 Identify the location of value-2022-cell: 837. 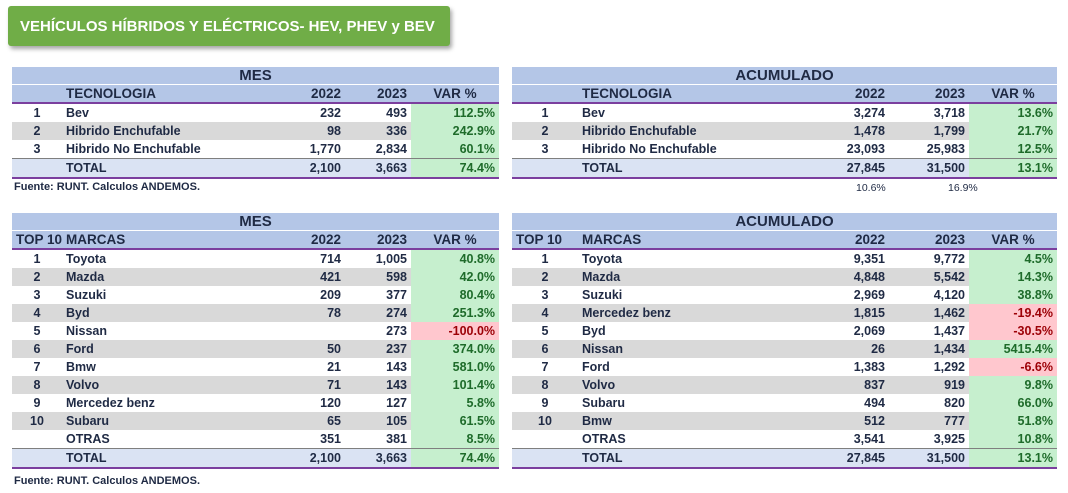
(826, 385).